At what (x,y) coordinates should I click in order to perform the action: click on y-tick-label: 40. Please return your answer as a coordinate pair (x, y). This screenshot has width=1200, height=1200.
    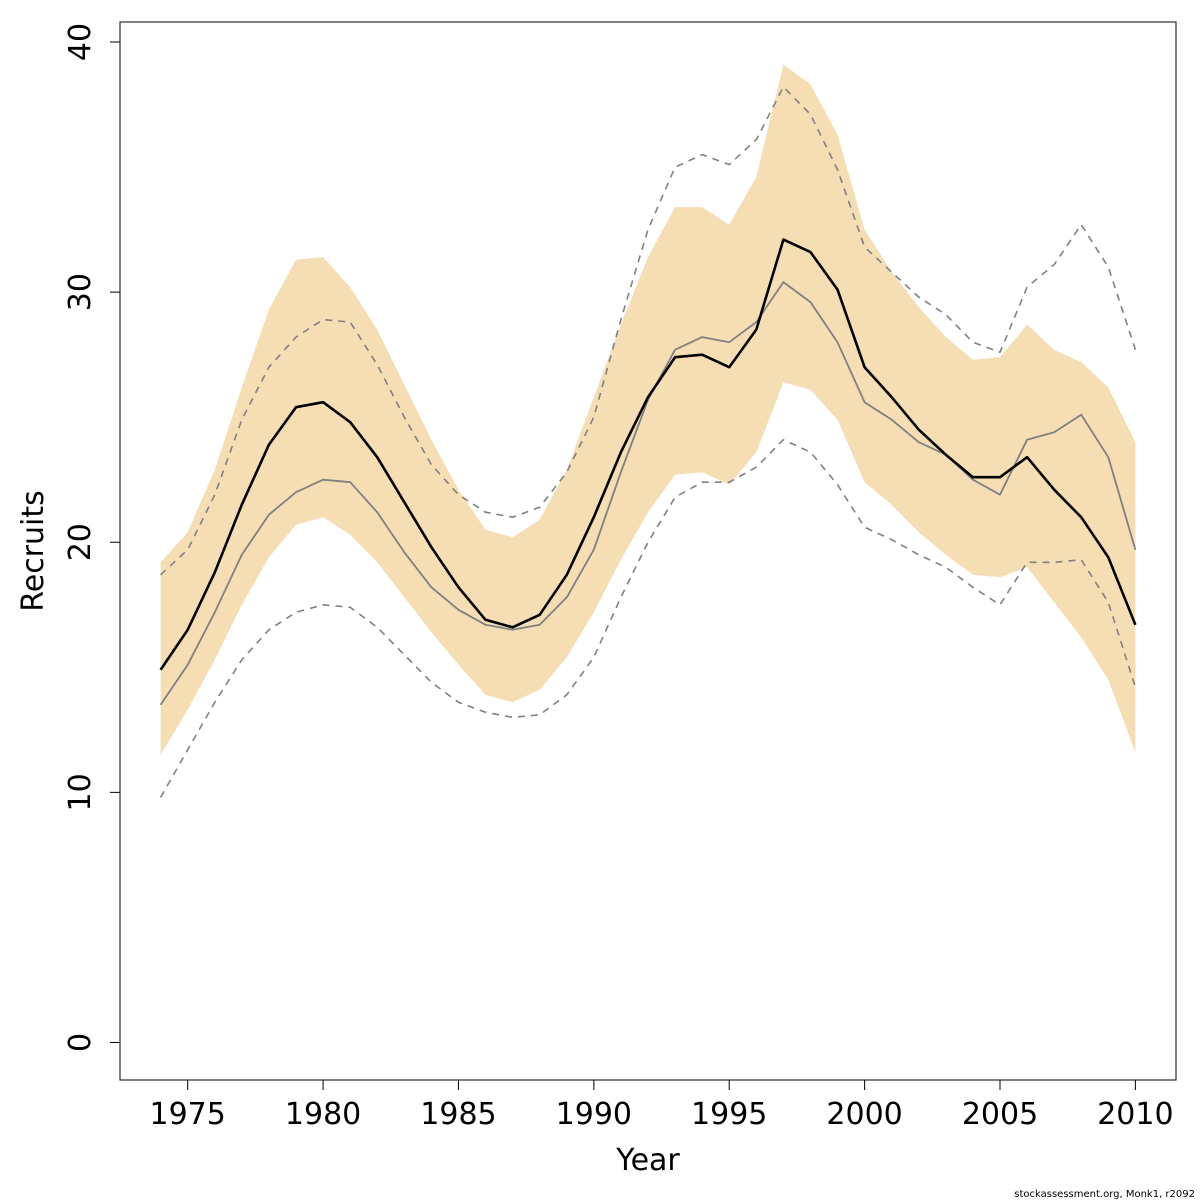
    Looking at the image, I should click on (80, 42).